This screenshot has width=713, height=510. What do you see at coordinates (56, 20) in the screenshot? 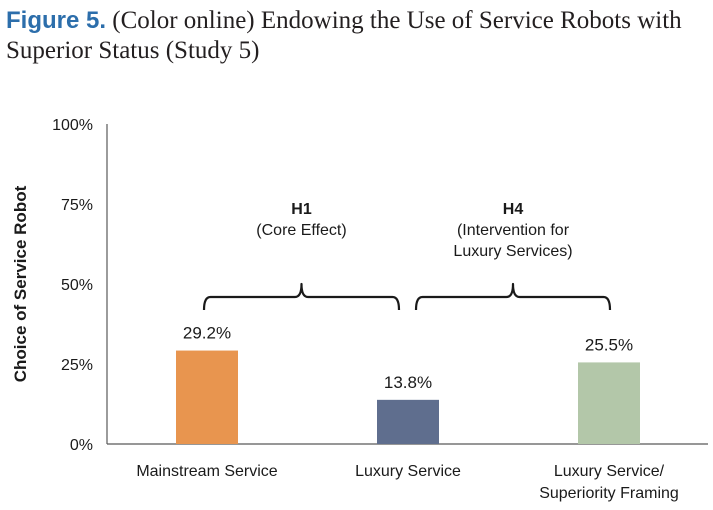
I see `figure-number: Figure 5.` at bounding box center [56, 20].